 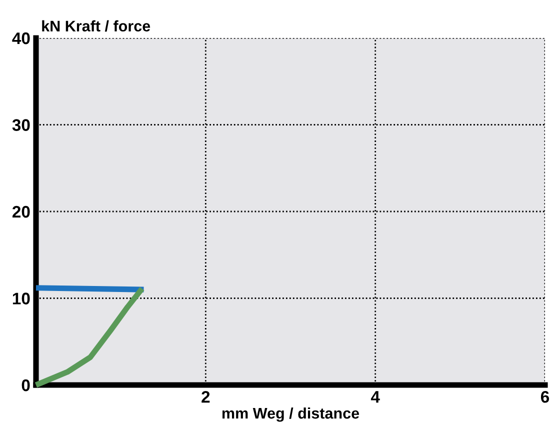 I want to click on y-tick-label: 30, so click(x=21, y=125).